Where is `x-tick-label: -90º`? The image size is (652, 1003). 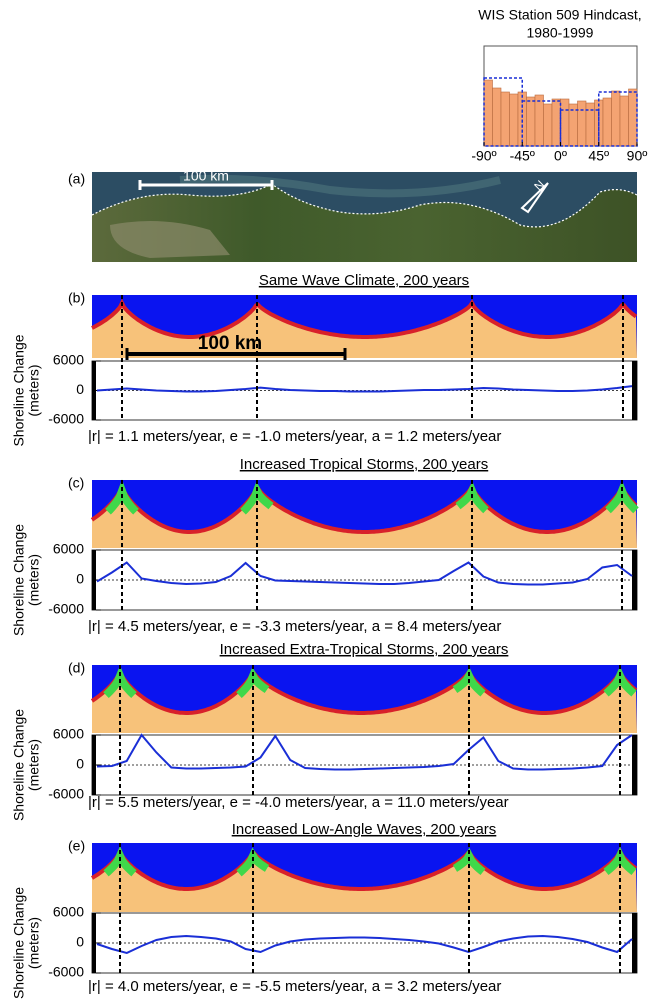 x-tick-label: -90º is located at coordinates (483, 156).